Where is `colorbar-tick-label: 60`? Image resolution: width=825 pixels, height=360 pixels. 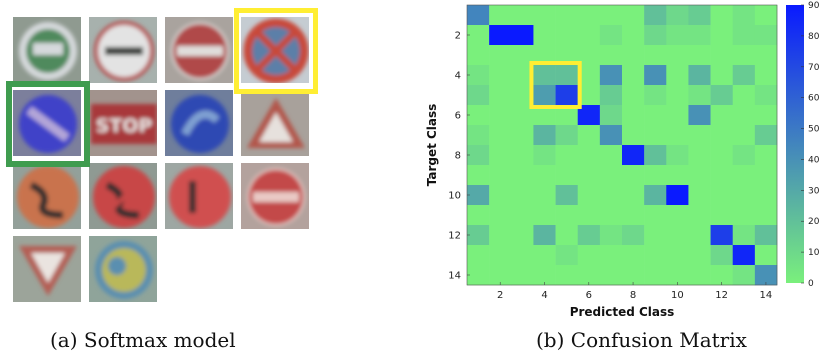
colorbar-tick-label: 60 is located at coordinates (814, 99).